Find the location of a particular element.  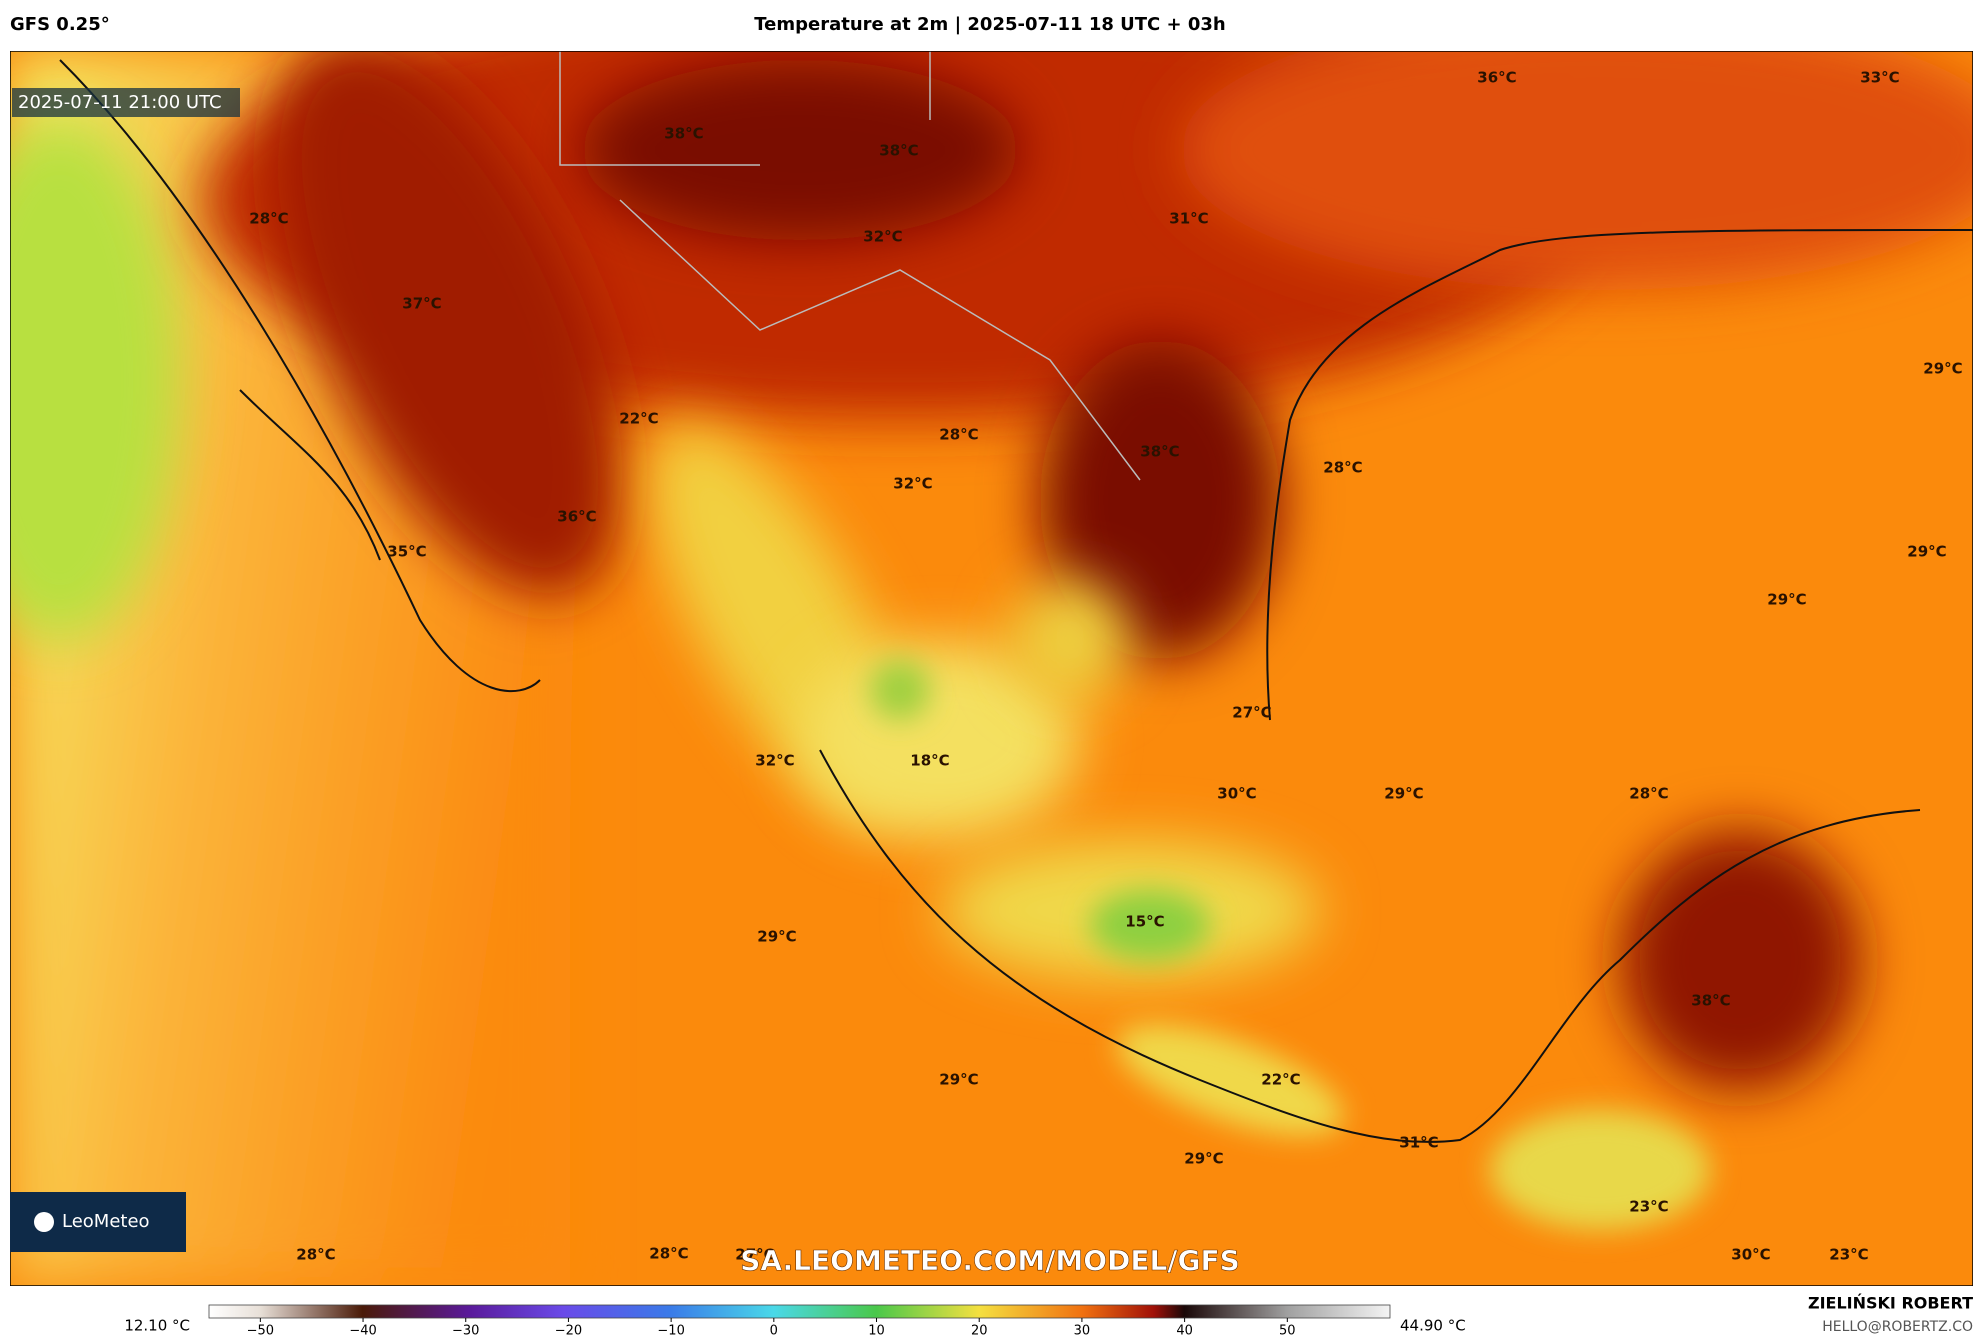

temperature-label: 35°C is located at coordinates (406, 552).